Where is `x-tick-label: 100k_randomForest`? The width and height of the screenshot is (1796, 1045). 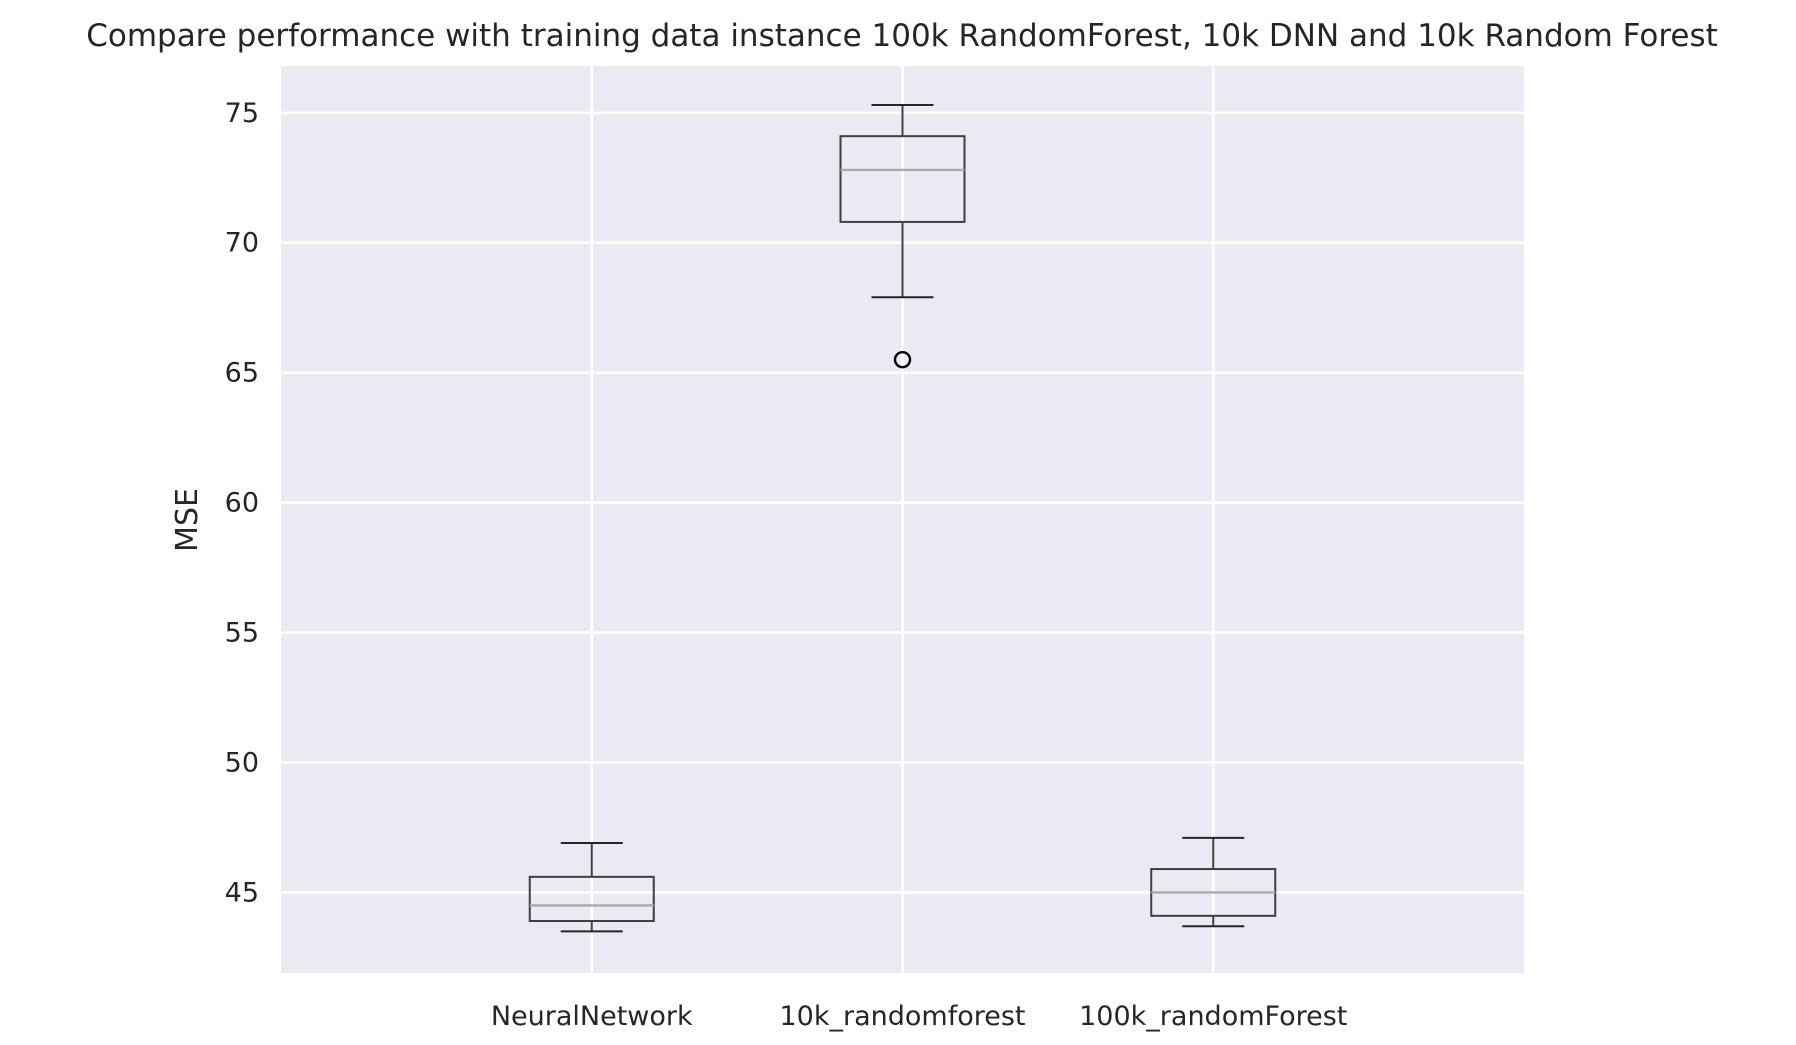 x-tick-label: 100k_randomForest is located at coordinates (1213, 1016).